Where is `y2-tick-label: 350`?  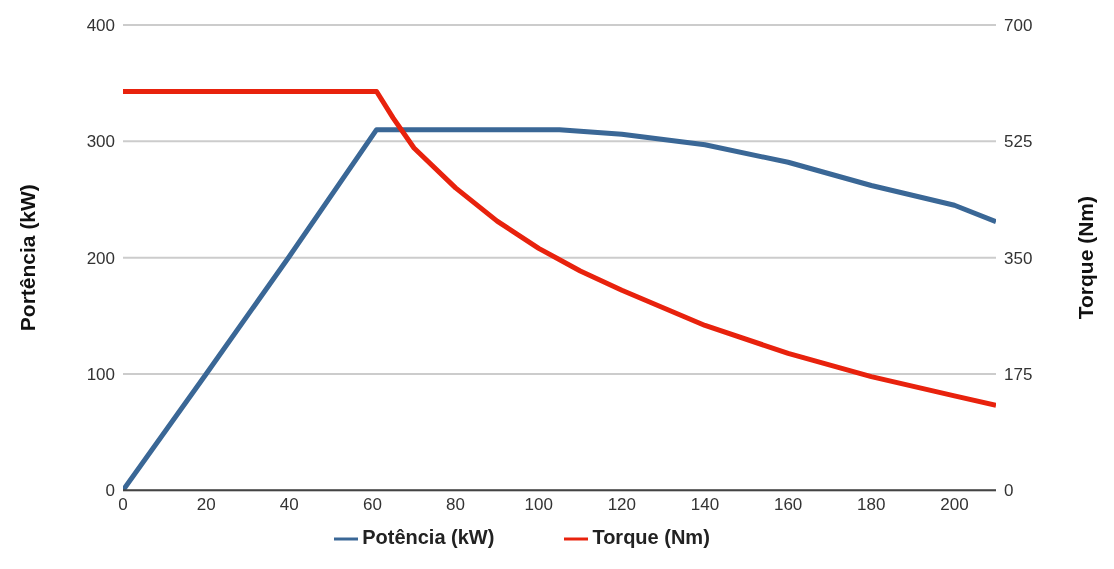 y2-tick-label: 350 is located at coordinates (1018, 258).